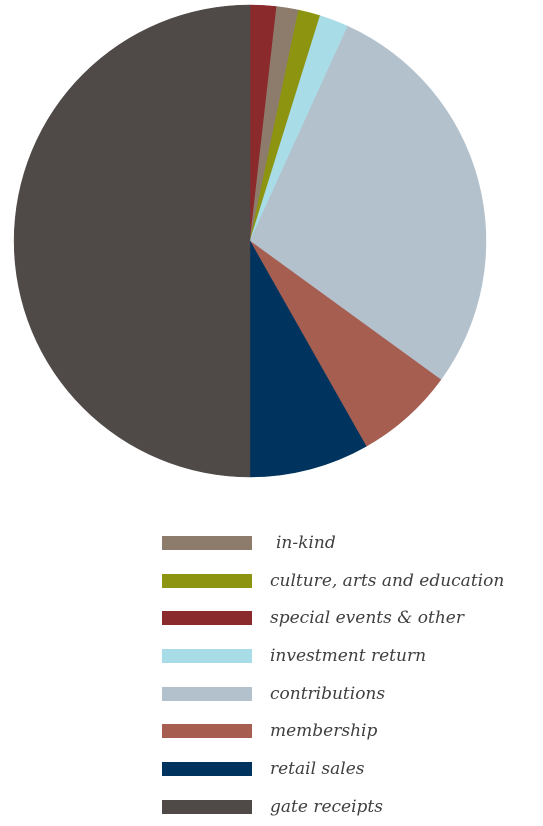 Image resolution: width=543 pixels, height=826 pixels. I want to click on legend-item-contributions: contributions, so click(349, 694).